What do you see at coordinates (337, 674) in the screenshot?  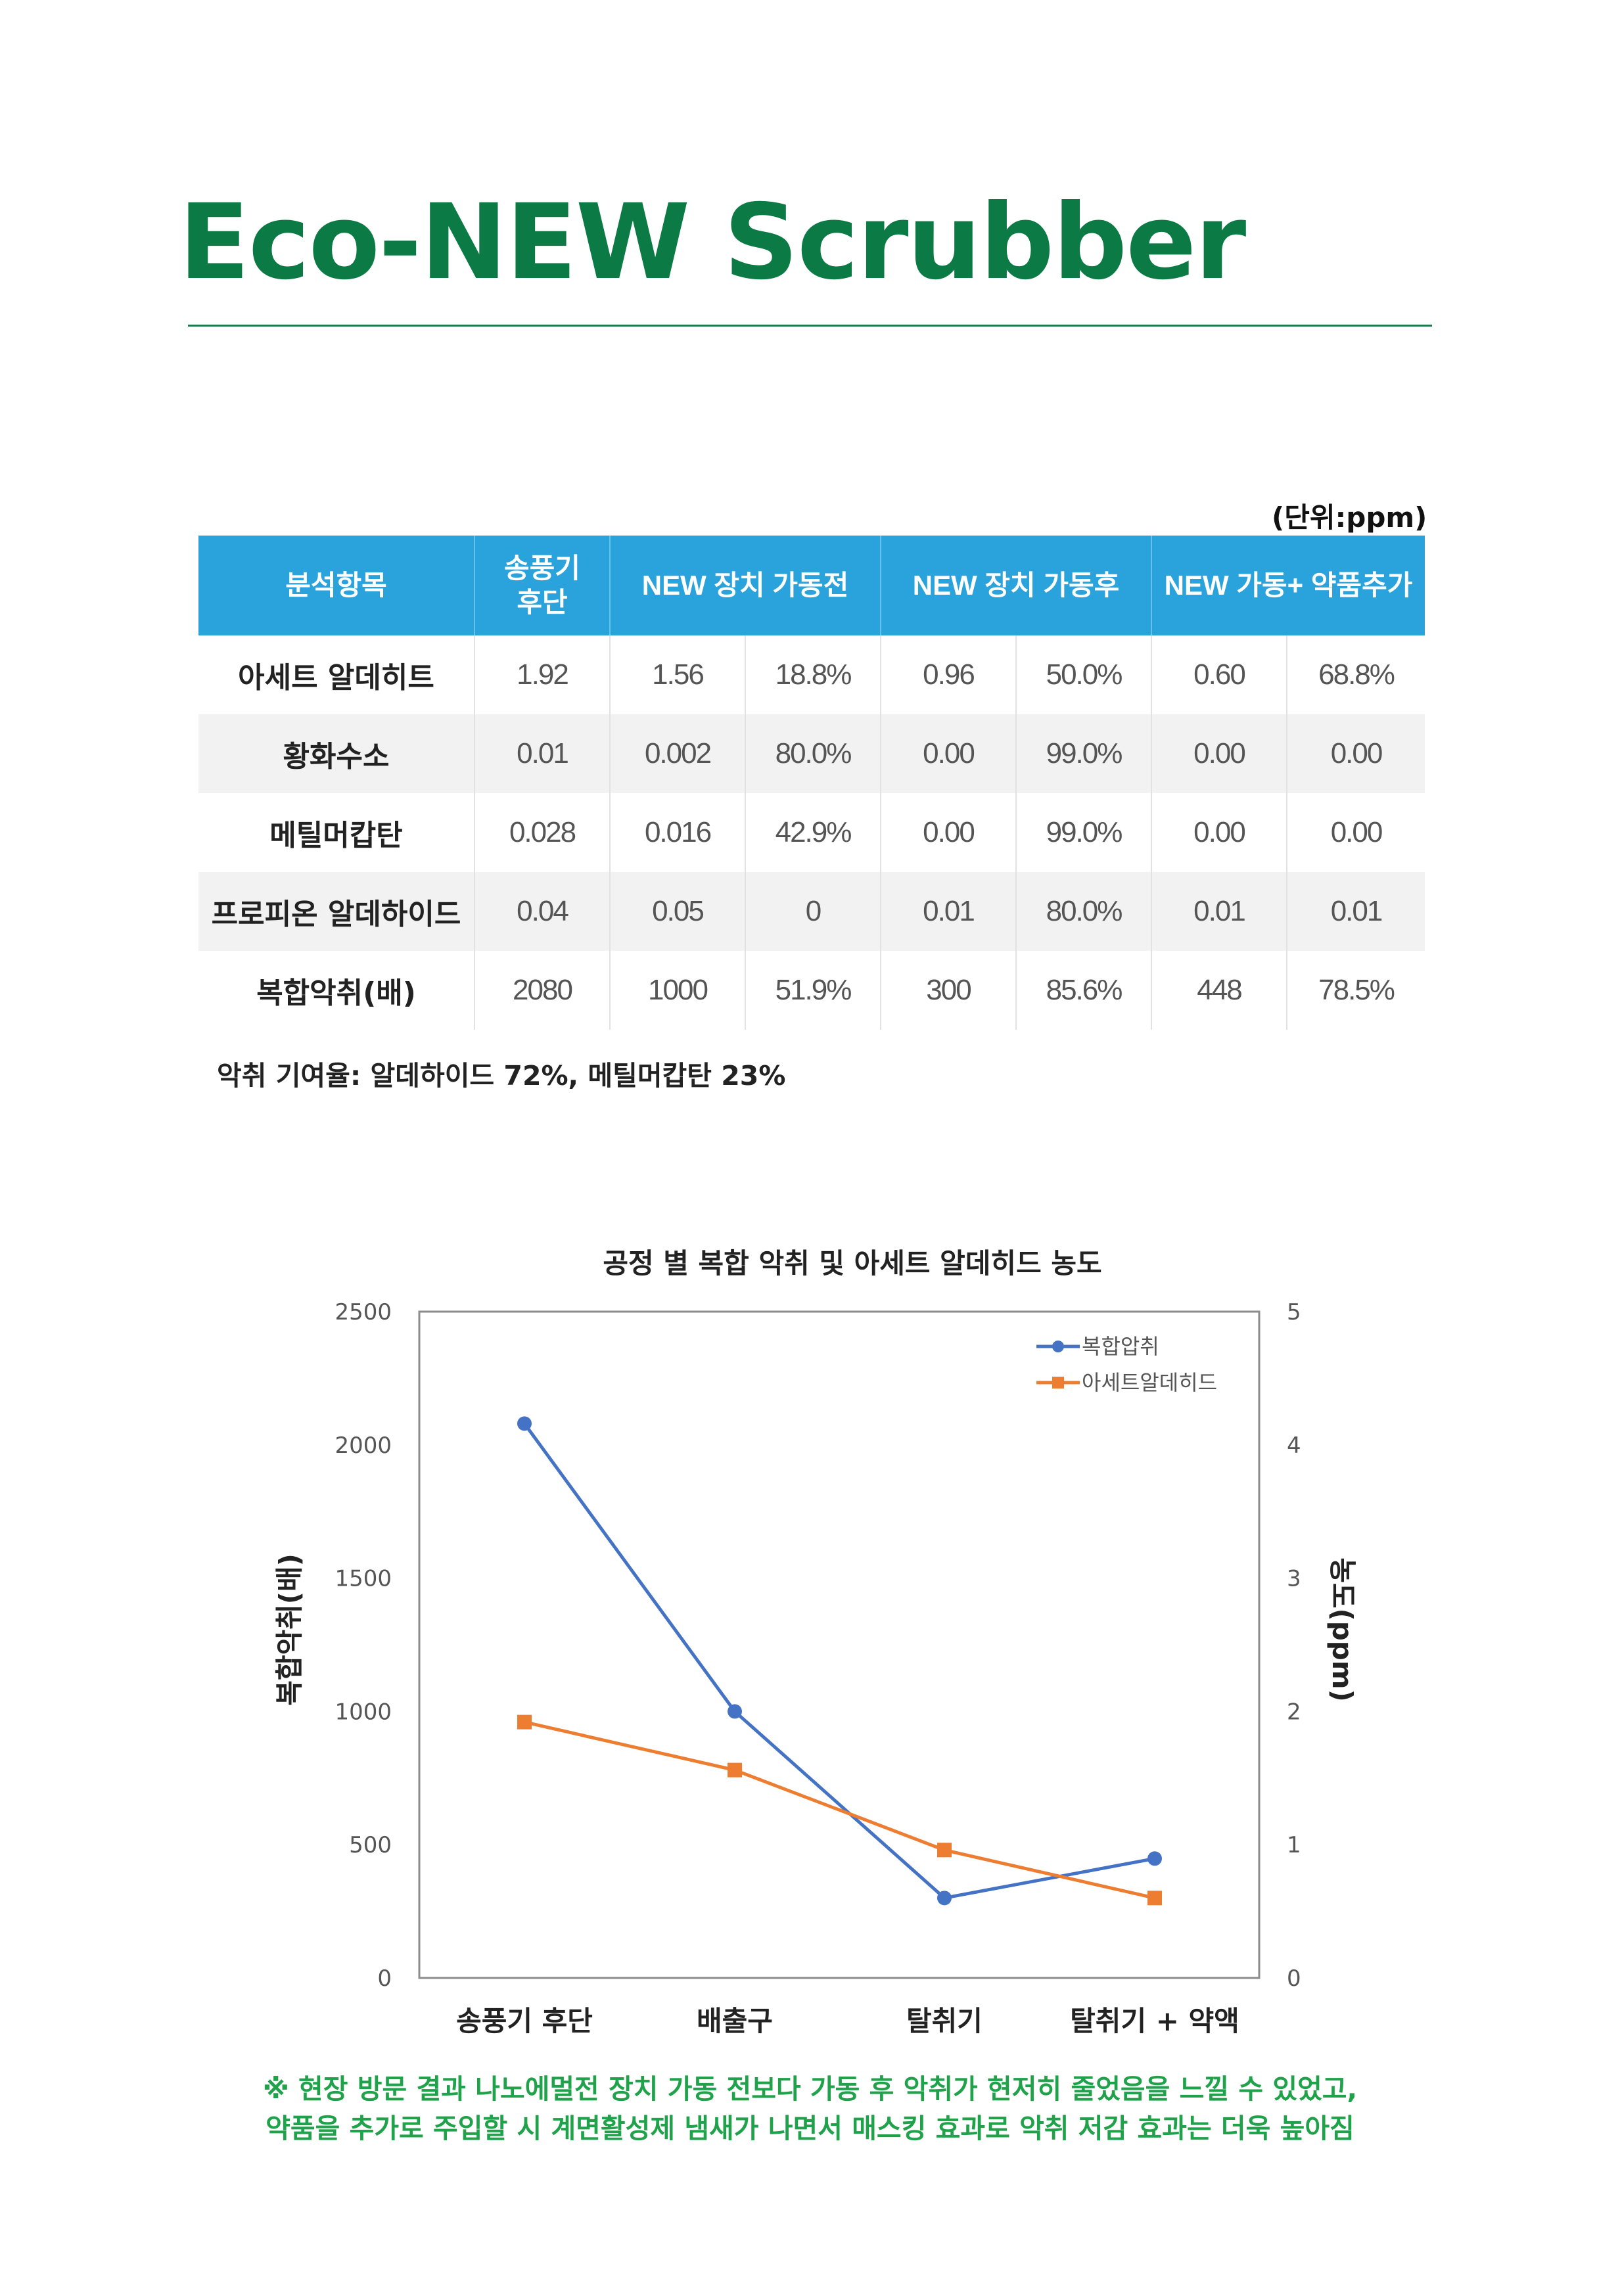 I see `row-label: 아세트 알데히트` at bounding box center [337, 674].